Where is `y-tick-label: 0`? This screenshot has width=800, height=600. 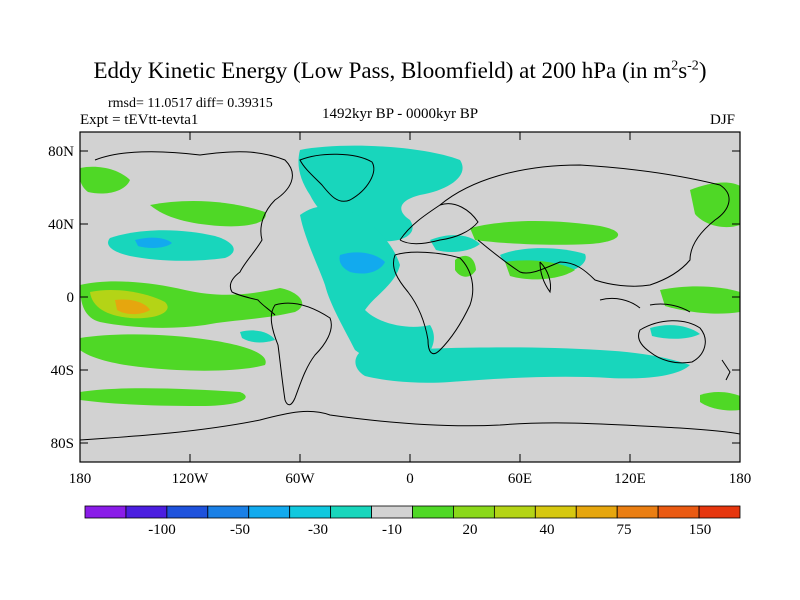
y-tick-label: 0 is located at coordinates (71, 298).